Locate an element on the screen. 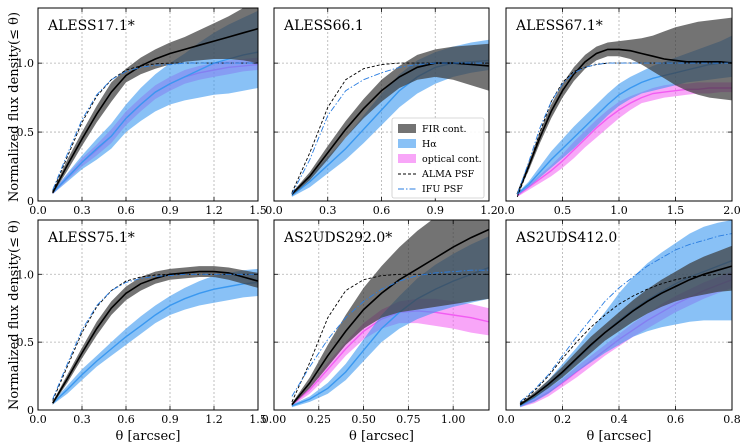 This screenshot has width=740, height=444. legend-swatch-h is located at coordinates (407, 143).